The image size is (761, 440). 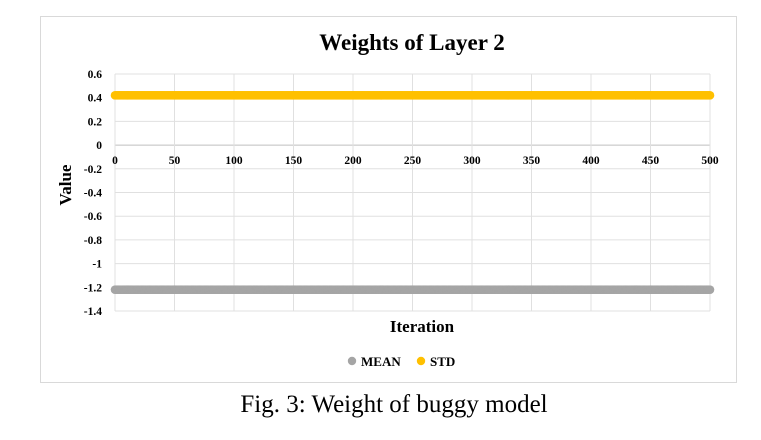 I want to click on legend-mean-marker, so click(x=352, y=361).